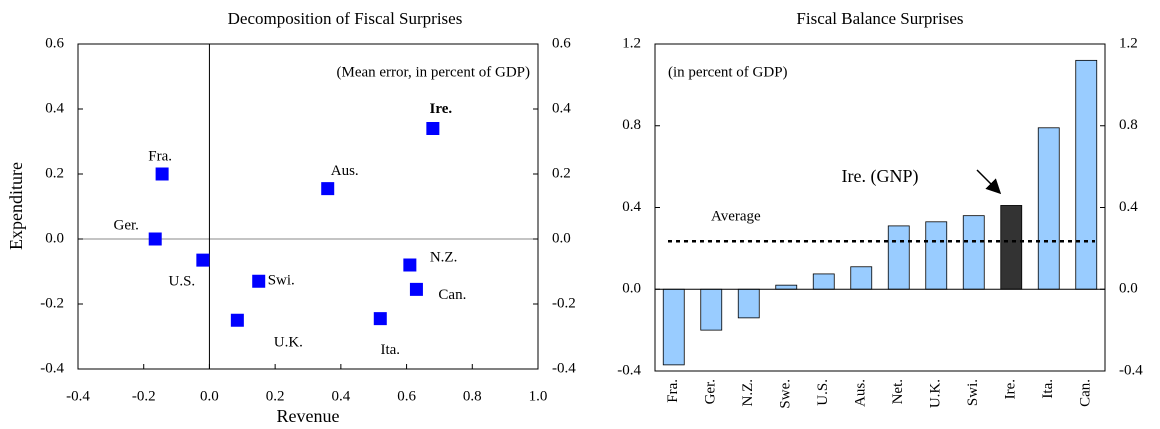  What do you see at coordinates (861, 393) in the screenshot?
I see `x-tick-label: Aus.` at bounding box center [861, 393].